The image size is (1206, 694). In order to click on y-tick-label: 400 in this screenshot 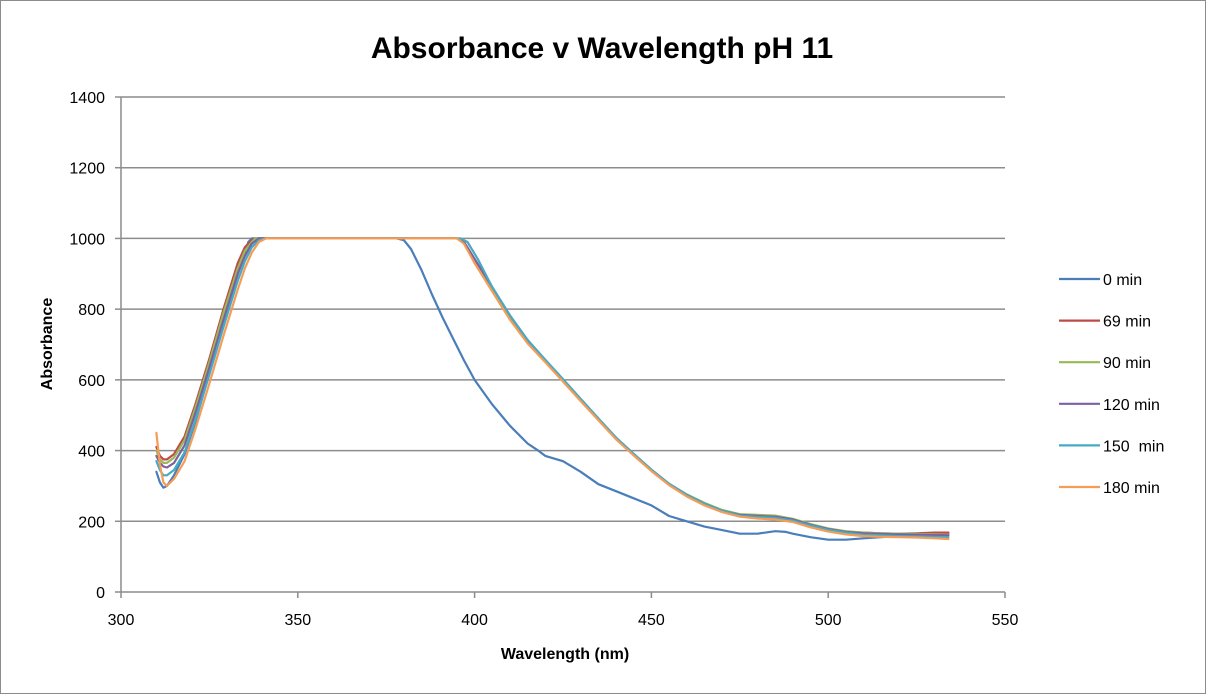, I will do `click(91, 452)`.